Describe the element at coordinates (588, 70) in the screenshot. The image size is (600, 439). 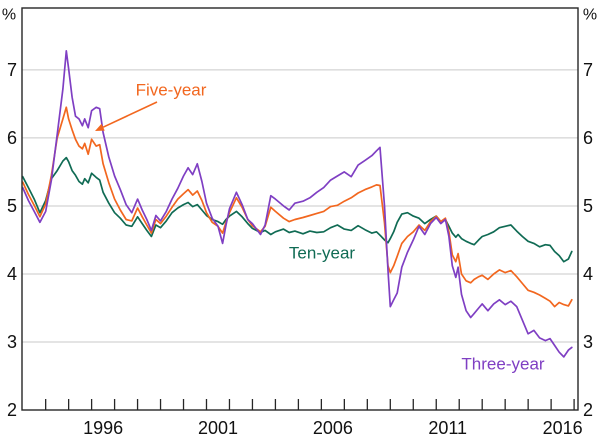
I see `y-axis-label-right-7: 7` at that location.